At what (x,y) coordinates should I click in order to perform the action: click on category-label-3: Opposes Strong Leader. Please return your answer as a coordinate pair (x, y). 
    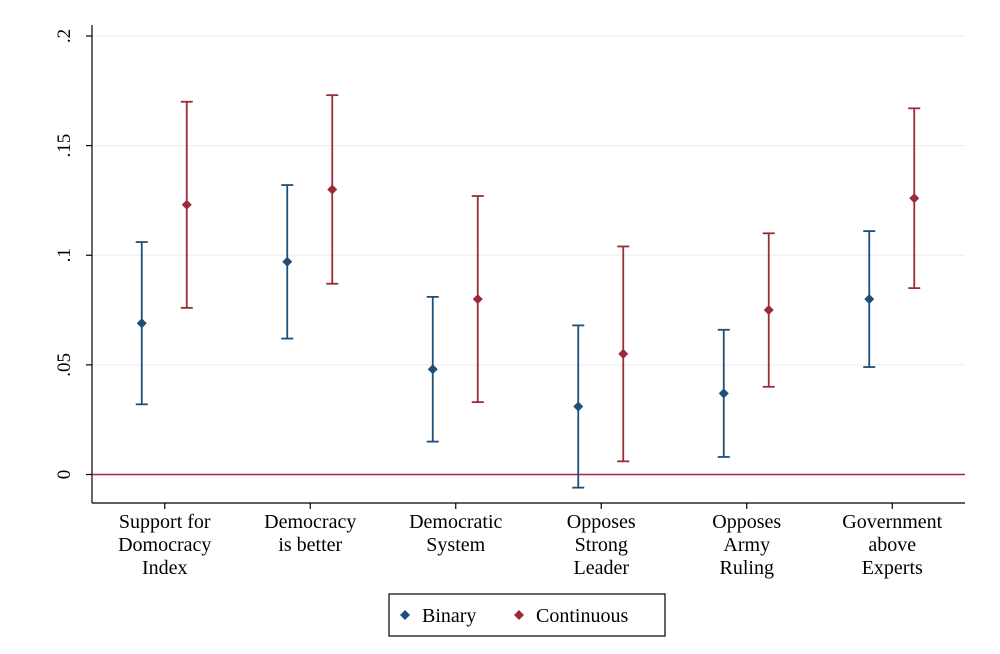
    Looking at the image, I should click on (601, 545).